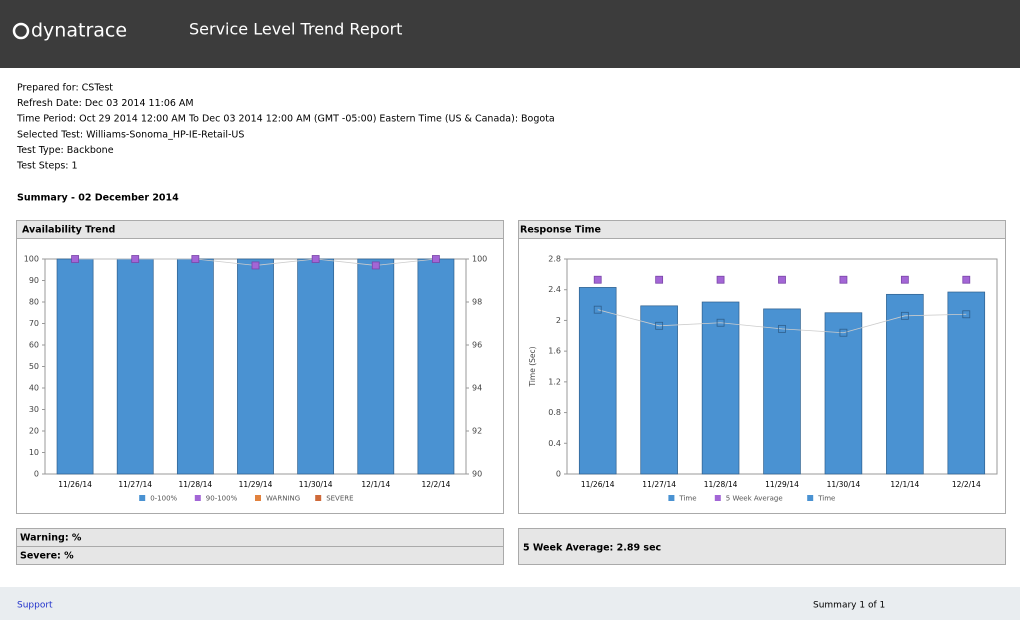 This screenshot has height=624, width=1020. Describe the element at coordinates (554, 289) in the screenshot. I see `y-tick-label: 2.4` at that location.